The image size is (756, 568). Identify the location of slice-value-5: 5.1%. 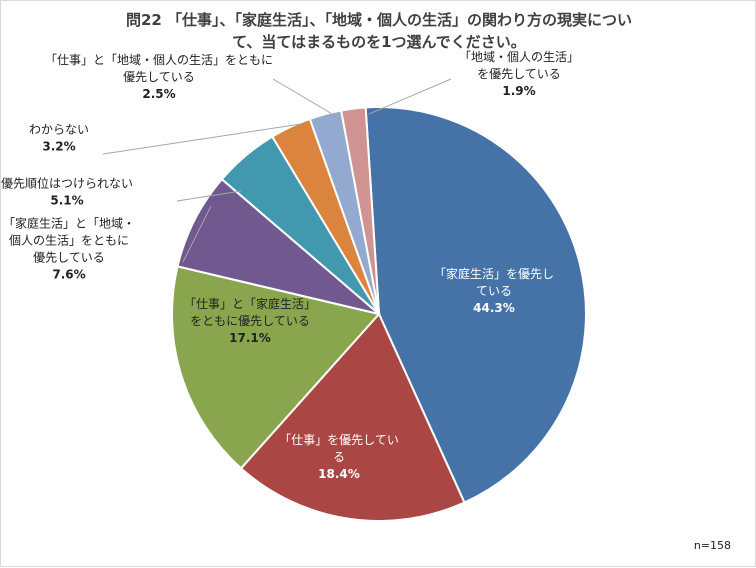
(66, 201).